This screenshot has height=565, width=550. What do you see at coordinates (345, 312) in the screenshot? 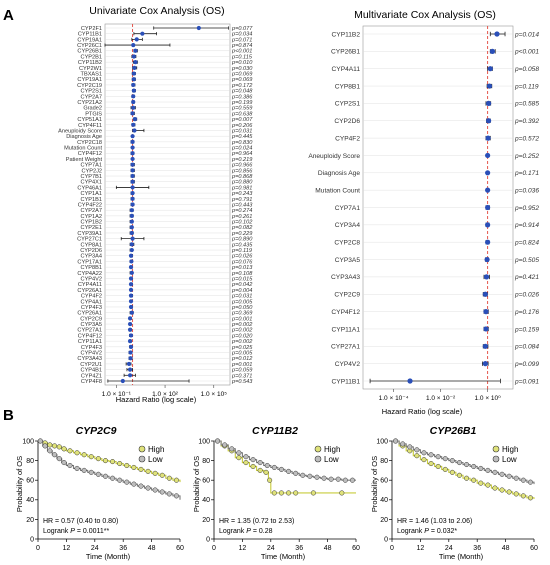
I see `row-label: CYP4F12` at bounding box center [345, 312].